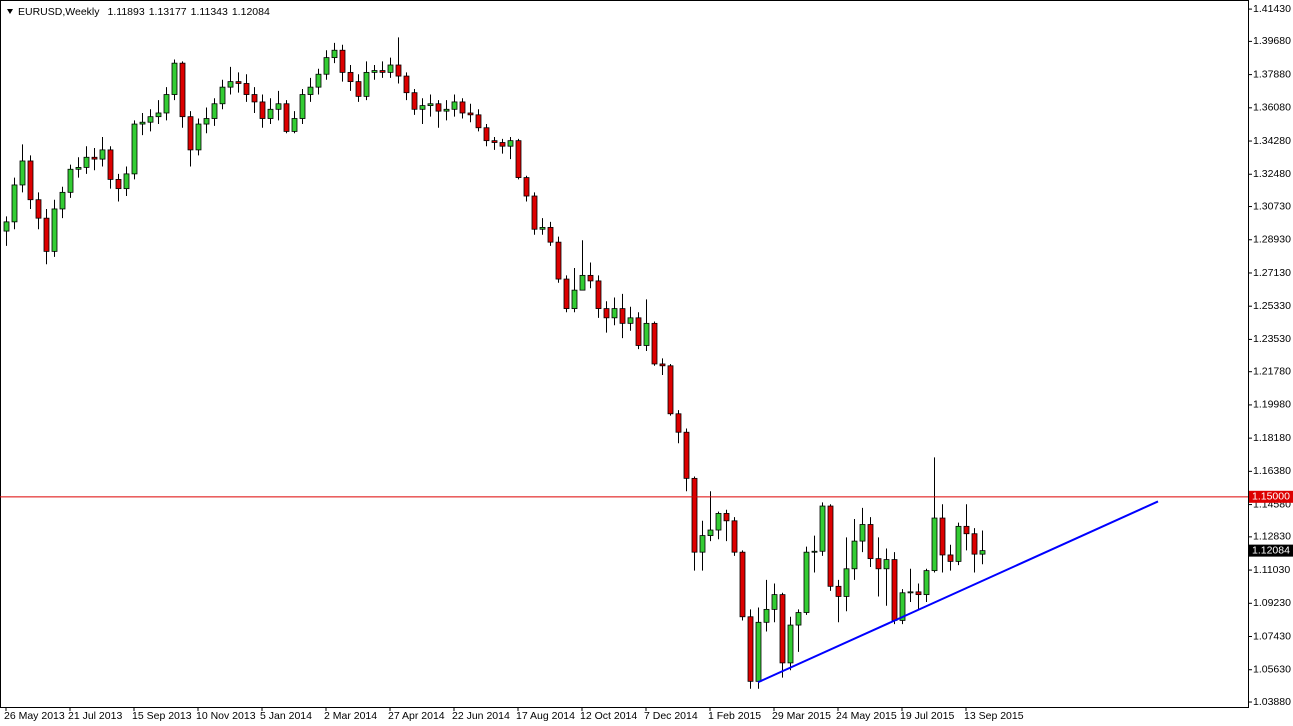 The image size is (1293, 726). What do you see at coordinates (671, 716) in the screenshot?
I see `x-tick-label: 7 Dec 2014` at bounding box center [671, 716].